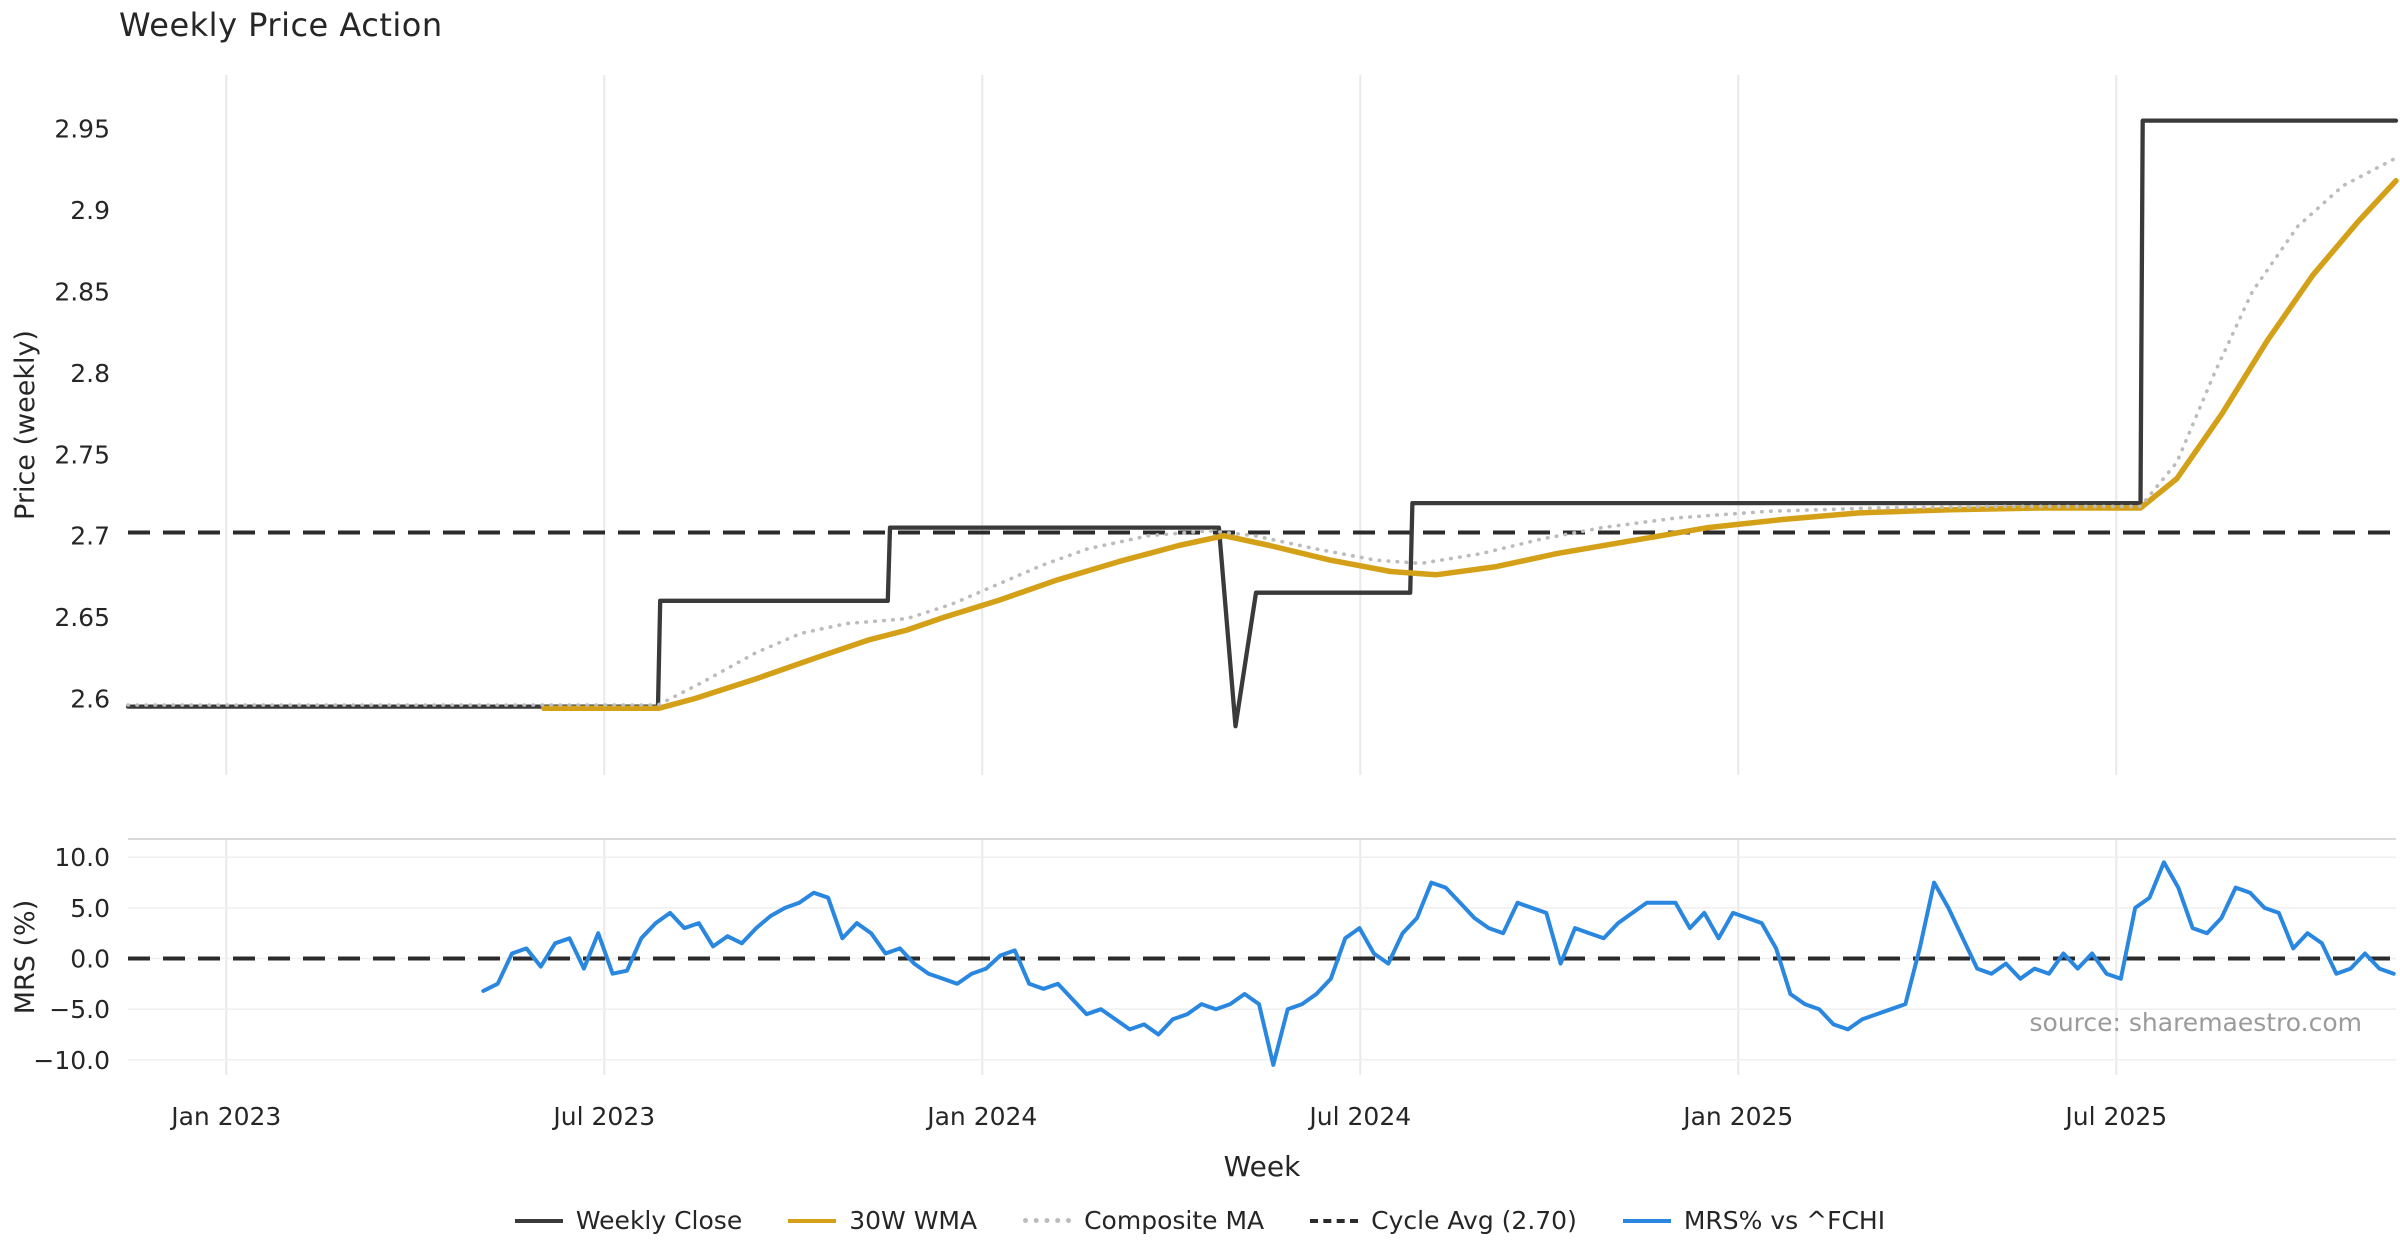 This screenshot has height=1260, width=2400. I want to click on svg-text: 2.85, so click(82, 292).